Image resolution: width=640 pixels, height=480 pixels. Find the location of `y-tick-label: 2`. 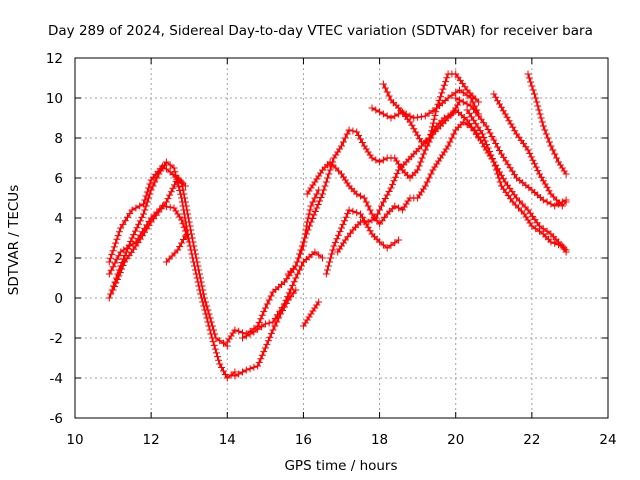

y-tick-label: 2 is located at coordinates (58, 259).